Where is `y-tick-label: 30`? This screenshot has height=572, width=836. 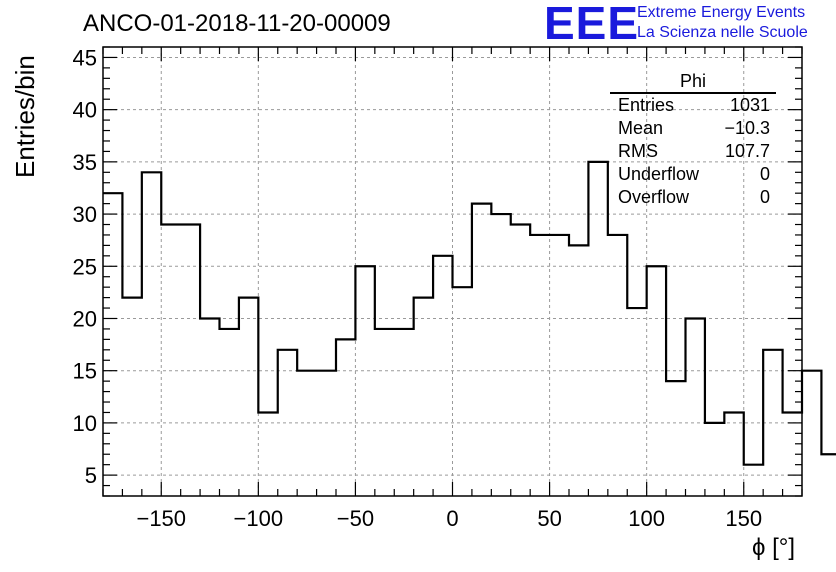 y-tick-label: 30 is located at coordinates (85, 214).